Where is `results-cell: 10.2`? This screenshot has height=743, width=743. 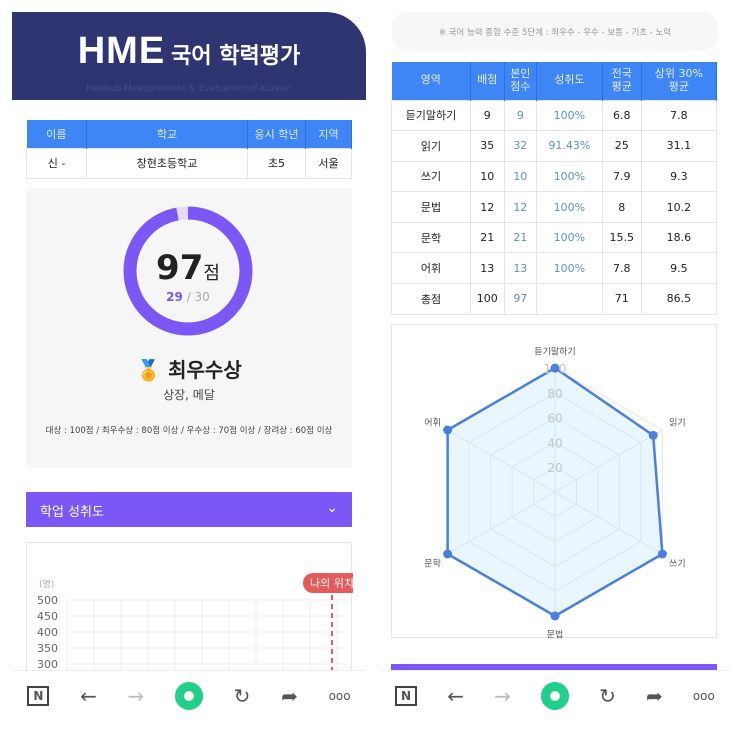 results-cell: 10.2 is located at coordinates (679, 207).